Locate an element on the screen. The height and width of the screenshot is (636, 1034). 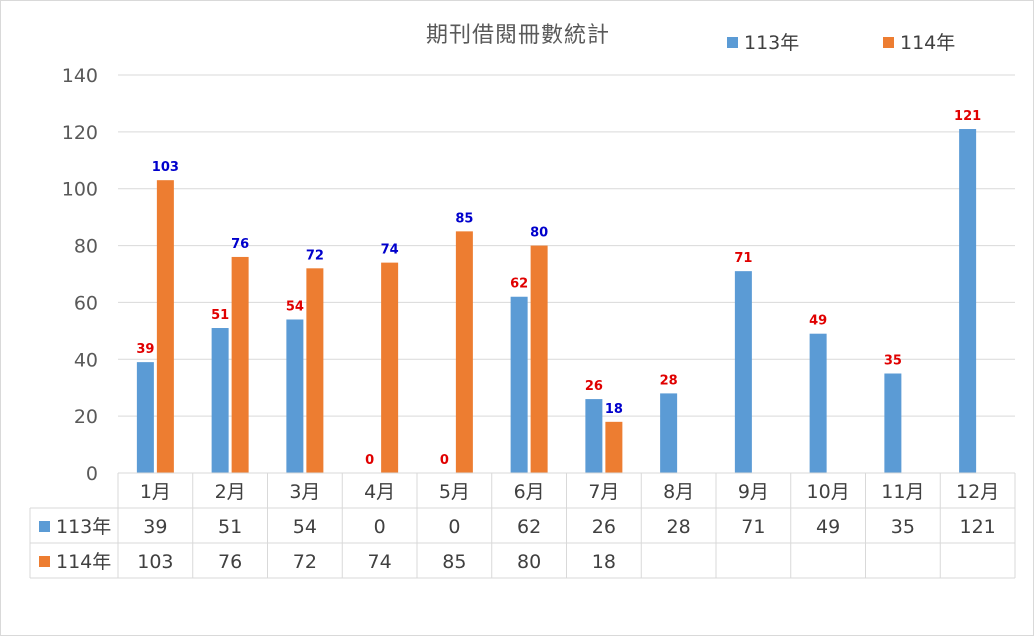
data-label: 18 is located at coordinates (614, 409).